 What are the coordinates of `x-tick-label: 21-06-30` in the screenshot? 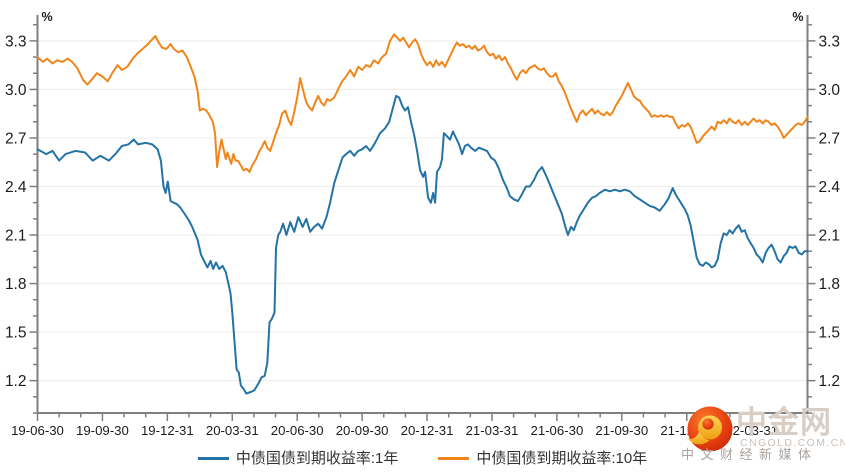 It's located at (556, 430).